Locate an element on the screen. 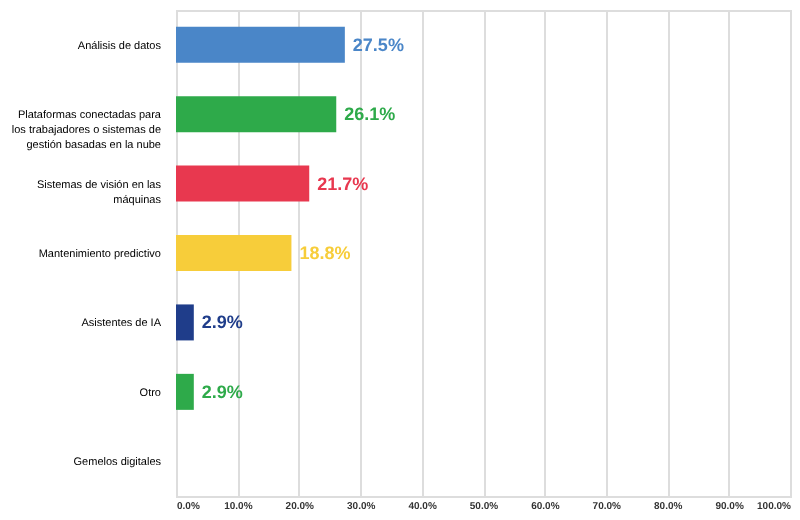  data-label: 18.8% is located at coordinates (325, 253).